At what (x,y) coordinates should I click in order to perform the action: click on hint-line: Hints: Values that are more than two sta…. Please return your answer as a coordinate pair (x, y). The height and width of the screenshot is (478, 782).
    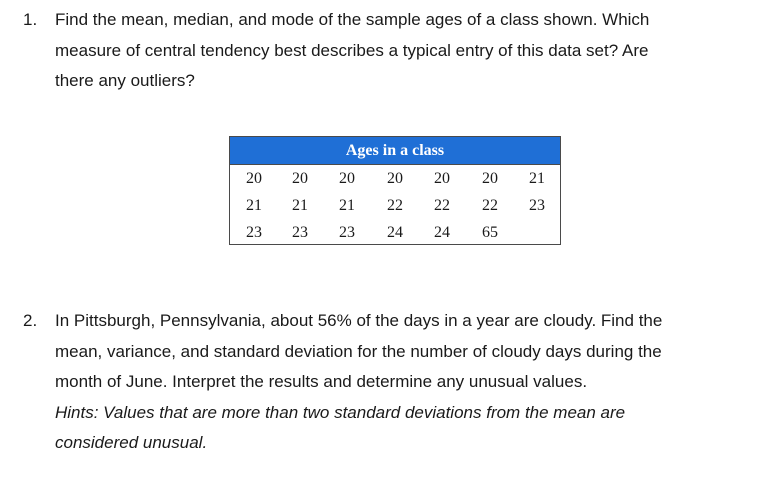
    Looking at the image, I should click on (340, 412).